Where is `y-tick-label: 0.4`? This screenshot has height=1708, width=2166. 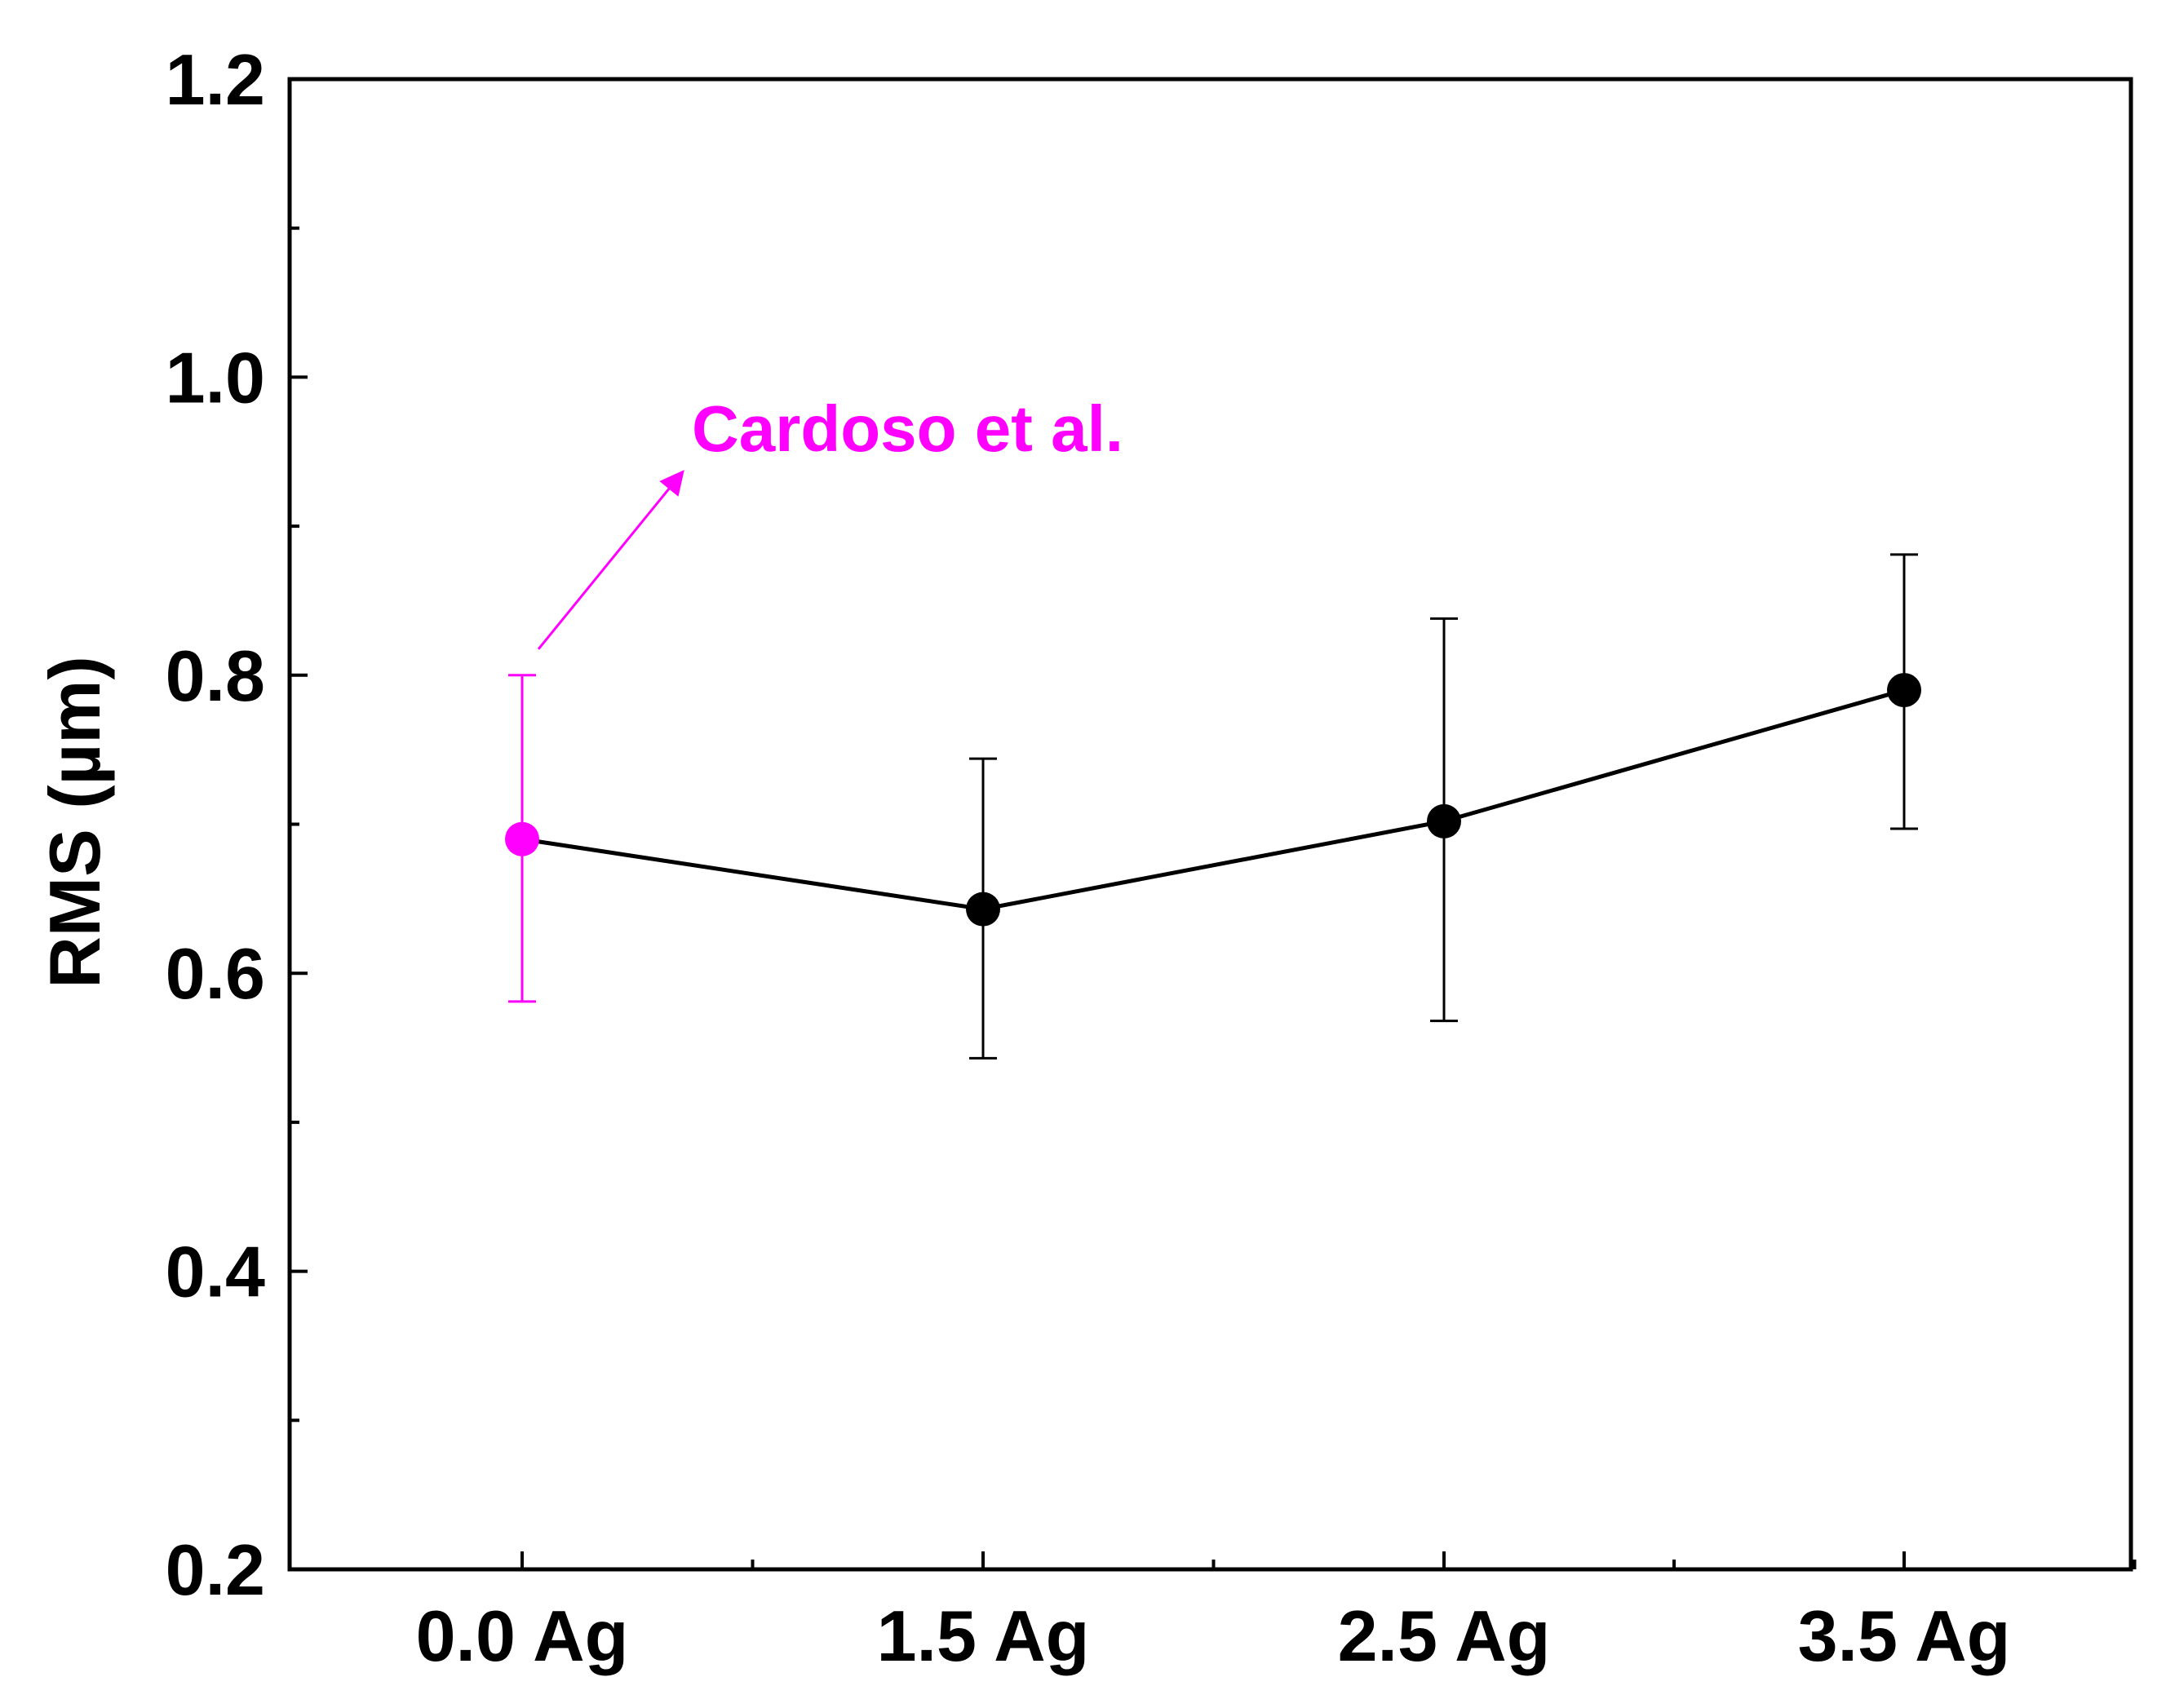 y-tick-label: 0.4 is located at coordinates (216, 1272).